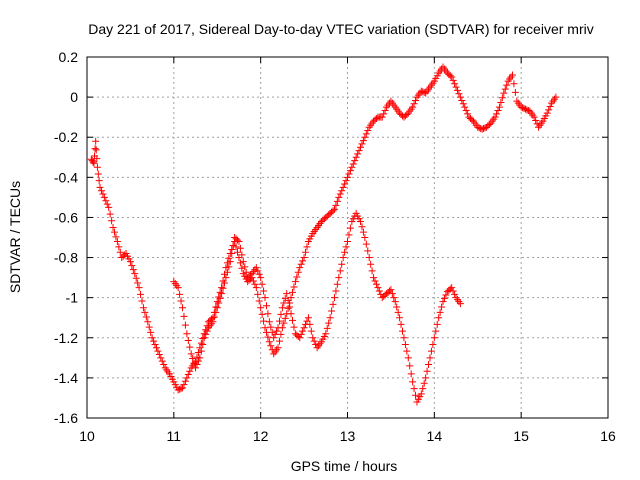  Describe the element at coordinates (66, 177) in the screenshot. I see `y-tick-label: -0.4` at that location.